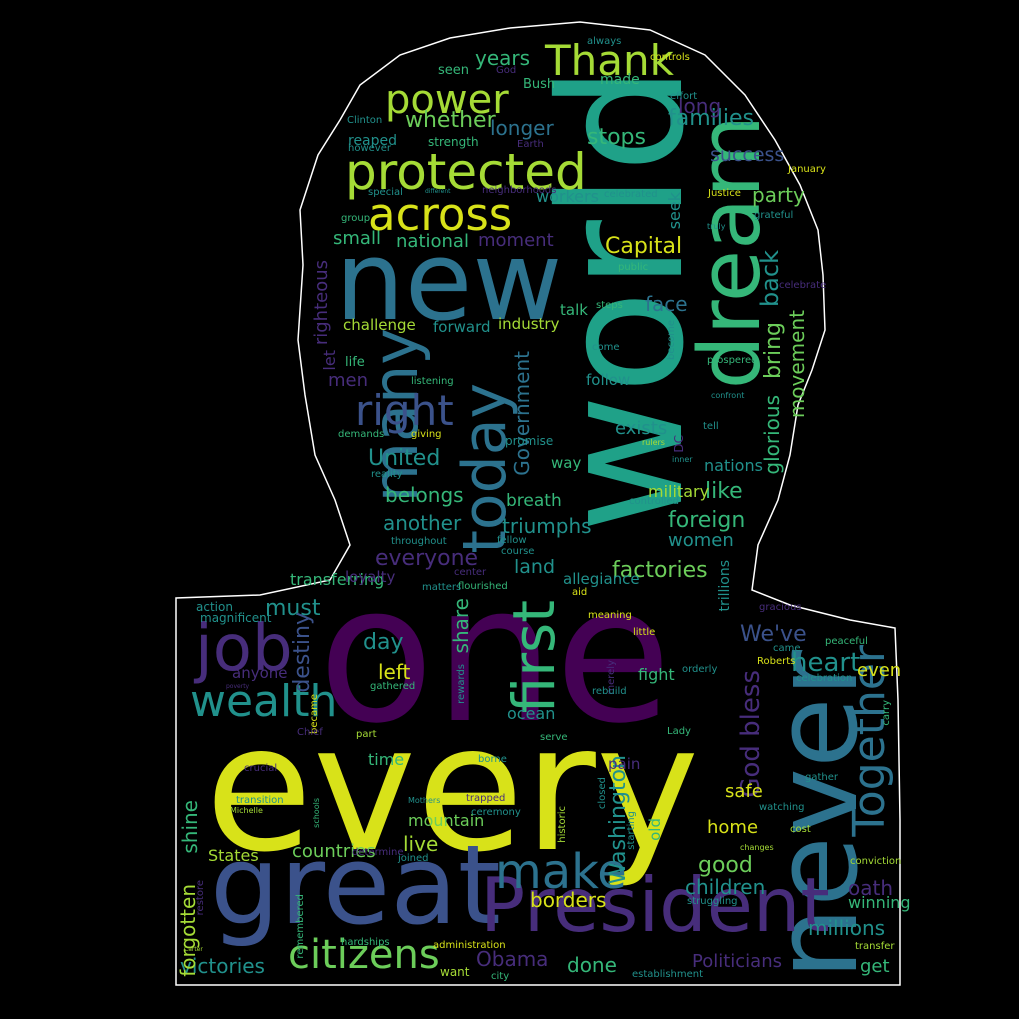  What do you see at coordinates (879, 670) in the screenshot?
I see `cloud-word: even` at bounding box center [879, 670].